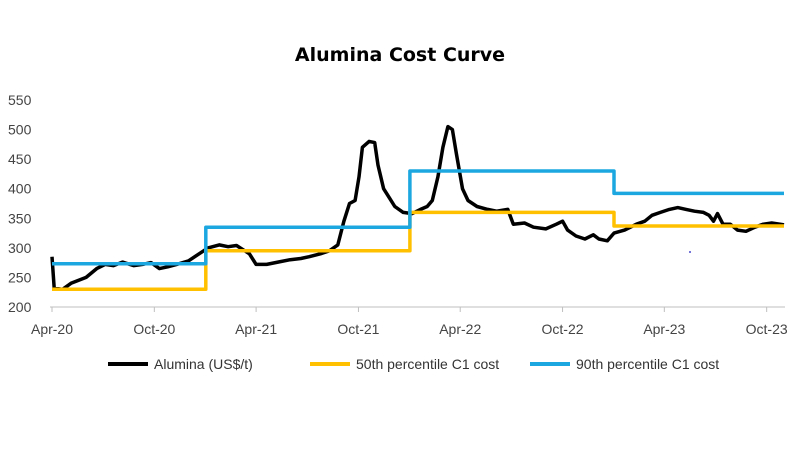 The height and width of the screenshot is (450, 800). Describe the element at coordinates (20, 159) in the screenshot. I see `y-tick-label: 450` at that location.